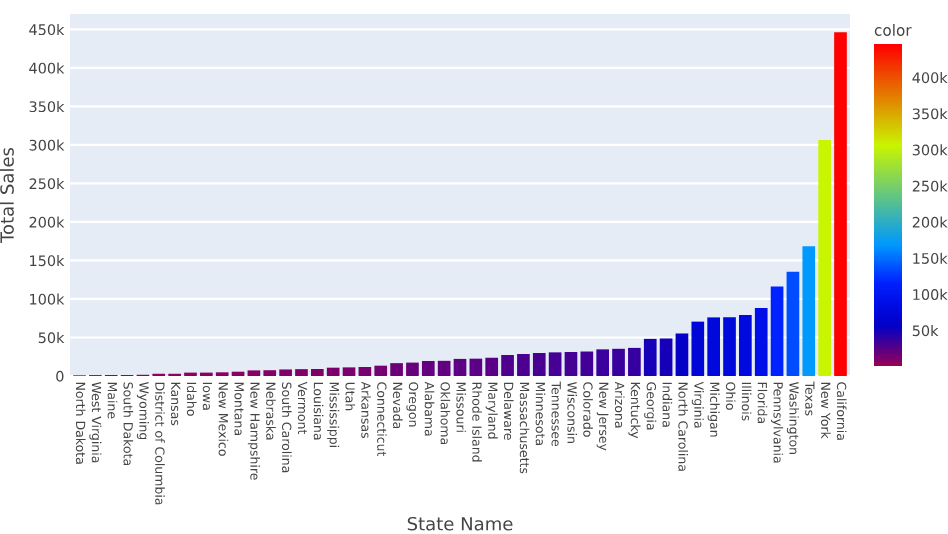 This screenshot has height=534, width=948. Describe the element at coordinates (7, 195) in the screenshot. I see `y-axis-title: Total Sales` at that location.